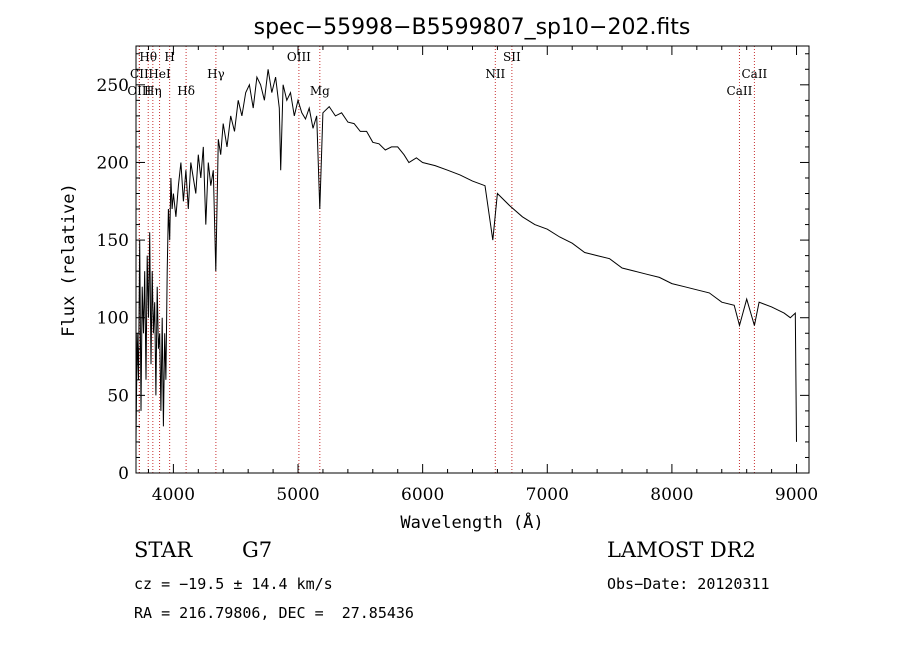 The image size is (900, 649). What do you see at coordinates (320, 91) in the screenshot?
I see `emission-line-label: Mg` at bounding box center [320, 91].